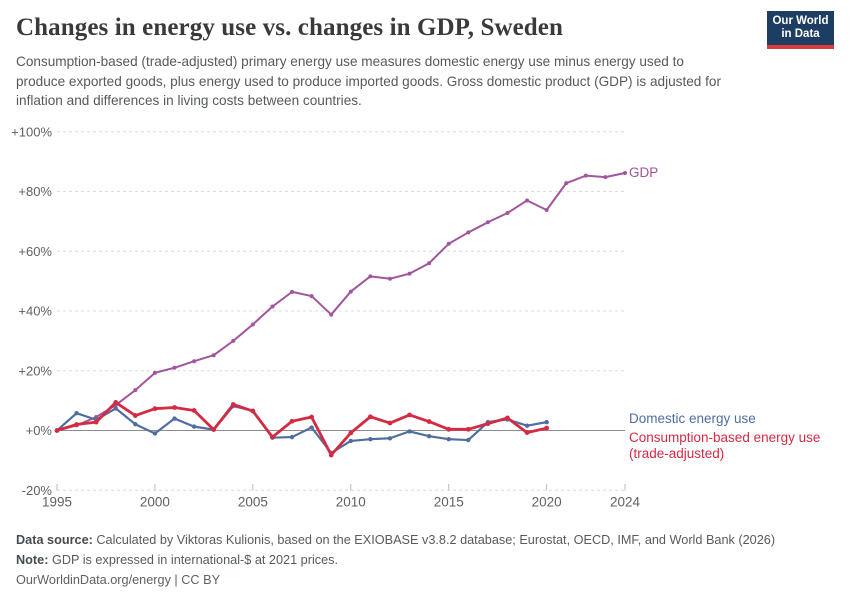  Describe the element at coordinates (253, 502) in the screenshot. I see `x-axis-tick-label: 2005` at that location.